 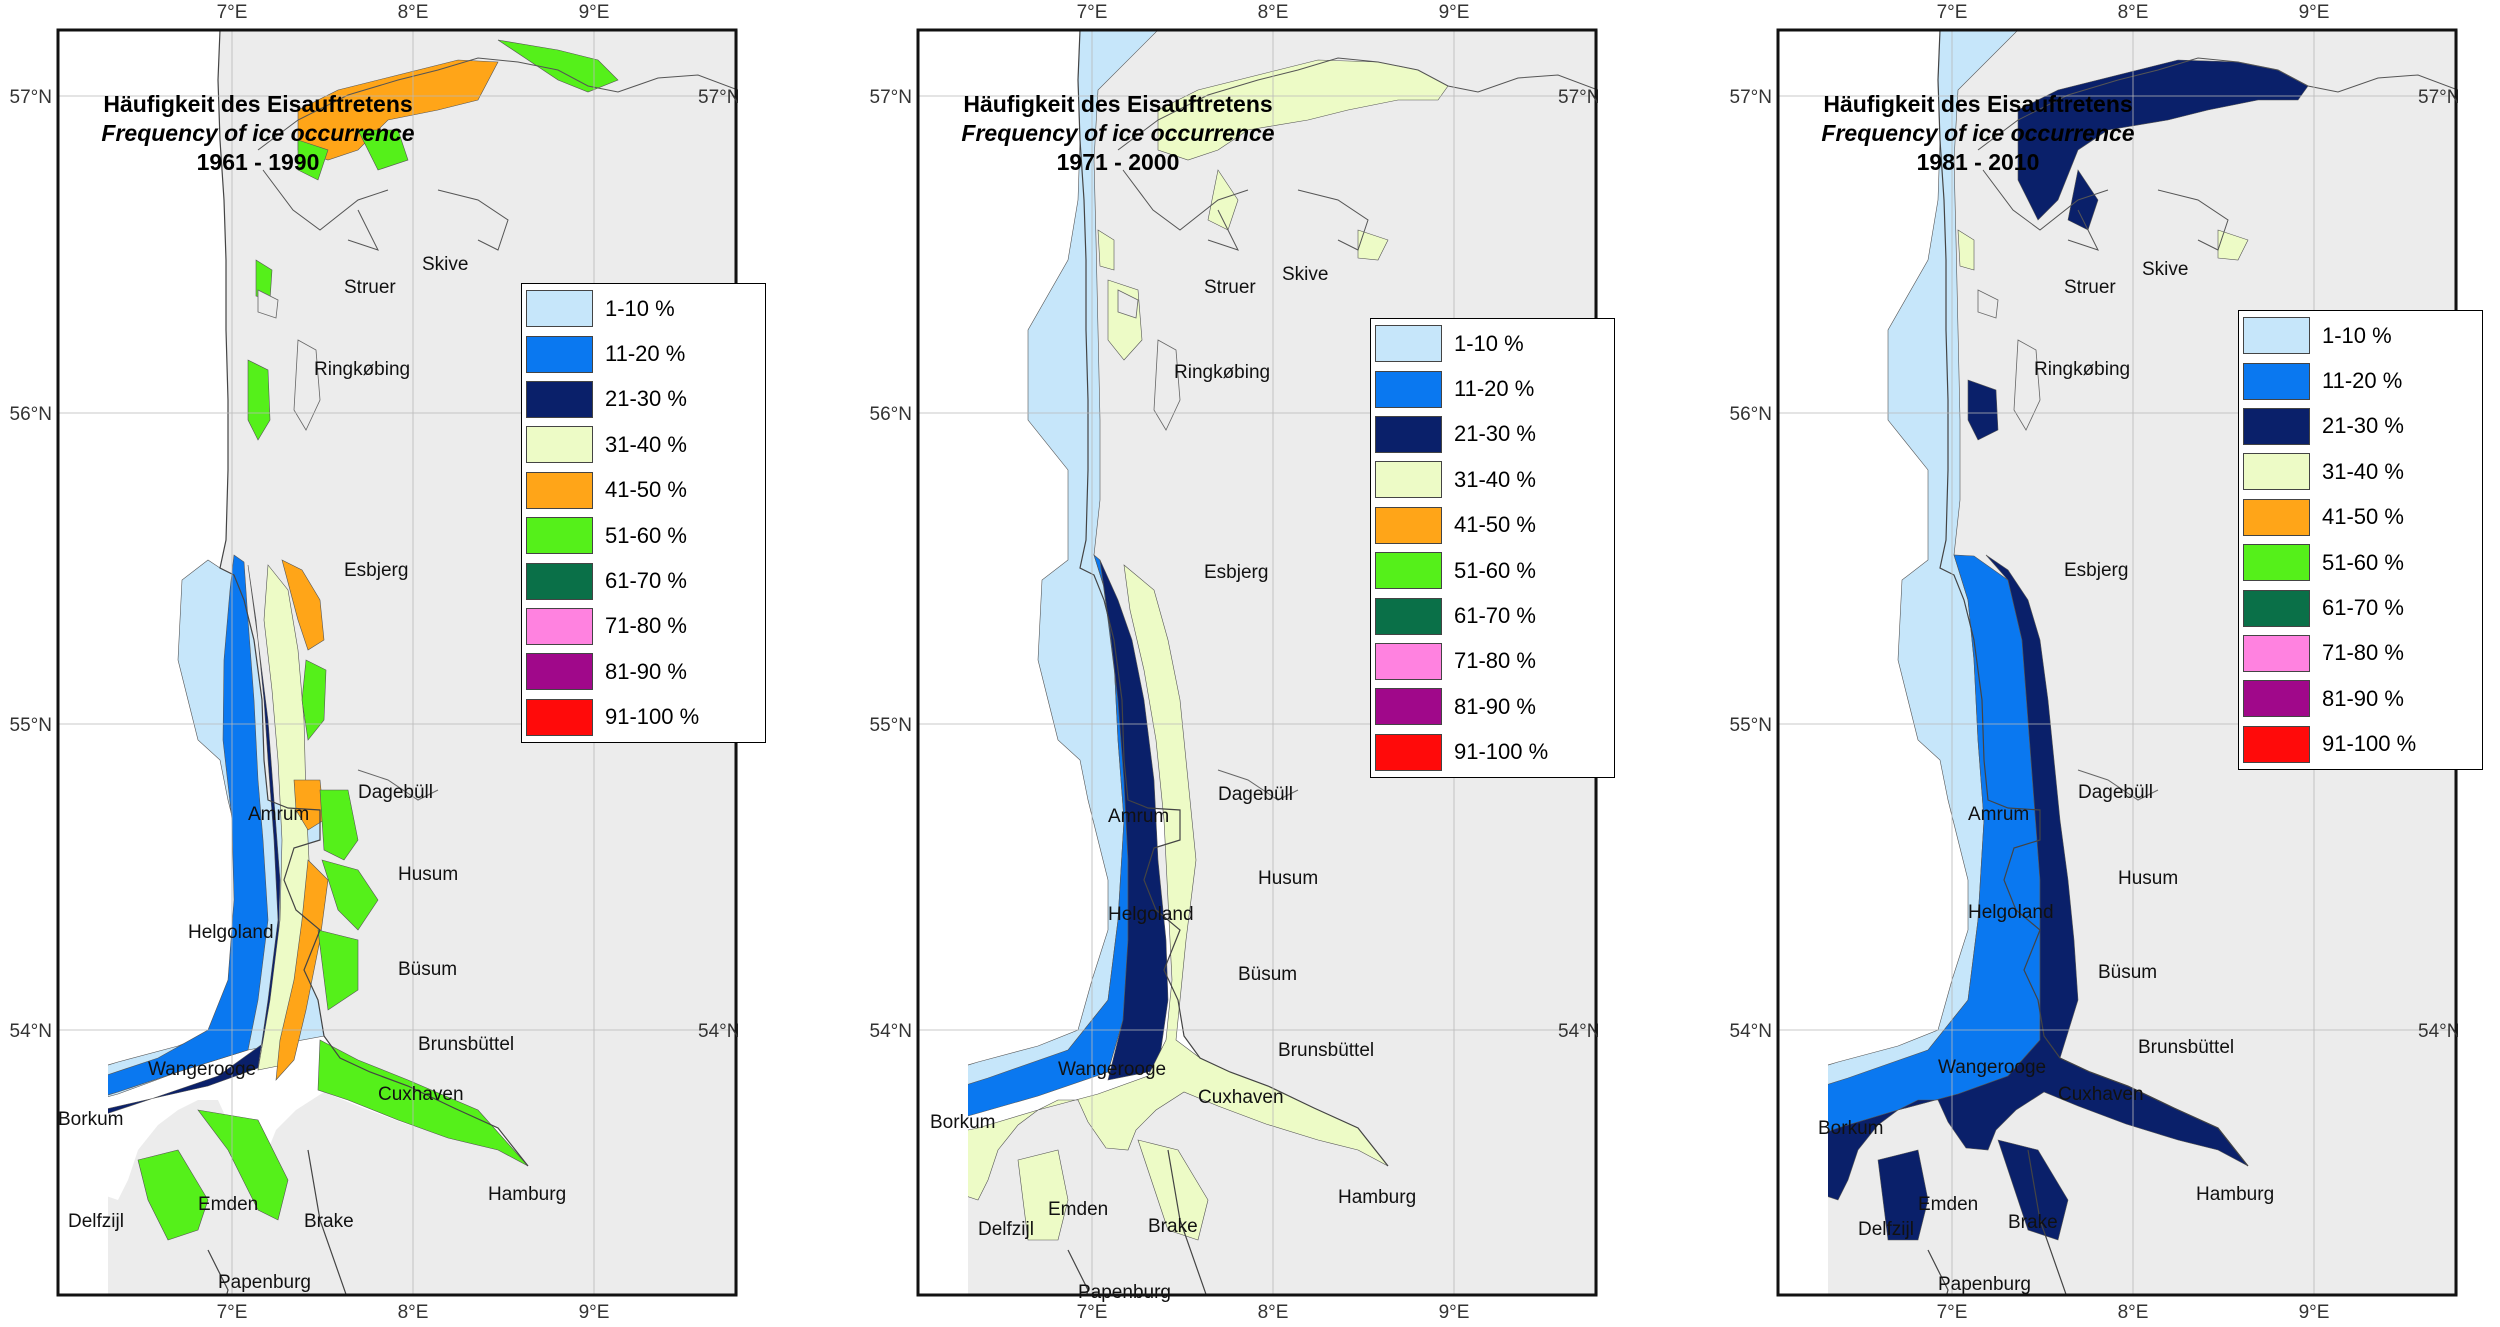 What do you see at coordinates (962, 1122) in the screenshot?
I see `place-label-borkum: Borkum` at bounding box center [962, 1122].